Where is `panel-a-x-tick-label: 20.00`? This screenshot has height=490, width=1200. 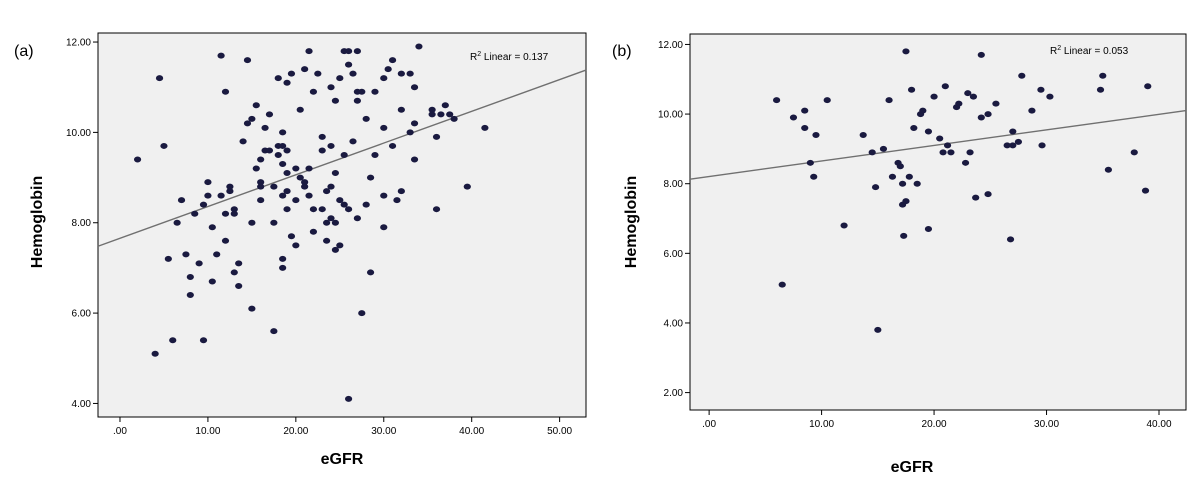 panel-a-x-tick-label: 20.00 is located at coordinates (295, 431).